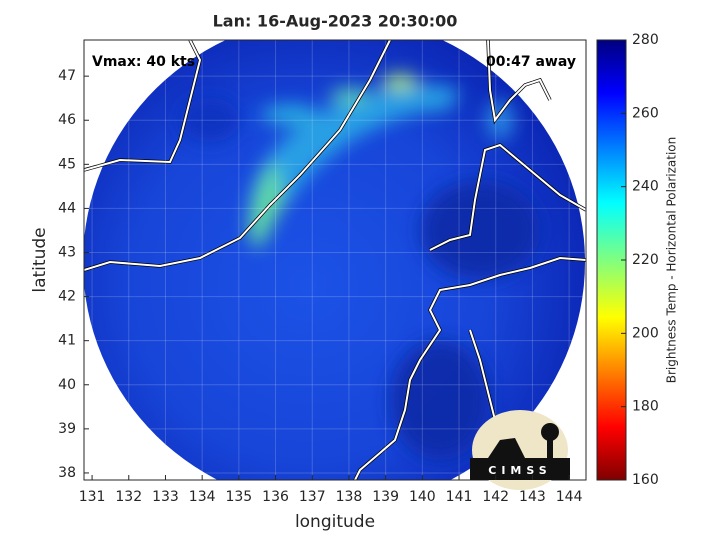 The width and height of the screenshot is (720, 540). Describe the element at coordinates (67, 253) in the screenshot. I see `y-tick-label: 43` at that location.